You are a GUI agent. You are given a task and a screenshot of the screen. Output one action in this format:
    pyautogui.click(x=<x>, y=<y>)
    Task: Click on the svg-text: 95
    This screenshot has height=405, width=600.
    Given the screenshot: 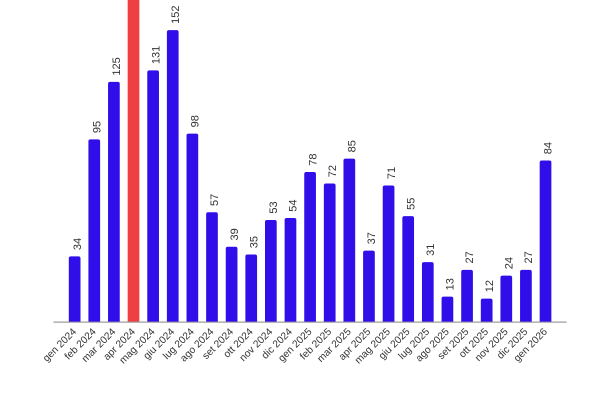 What is the action you would take?
    pyautogui.click(x=97, y=127)
    